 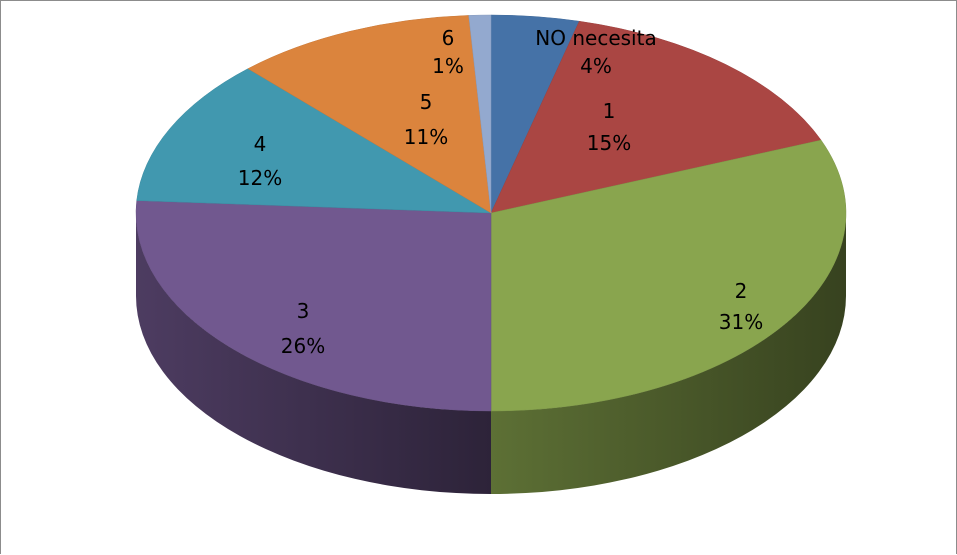 What do you see at coordinates (596, 66) in the screenshot?
I see `slice-label-percent-0: 4%` at bounding box center [596, 66].